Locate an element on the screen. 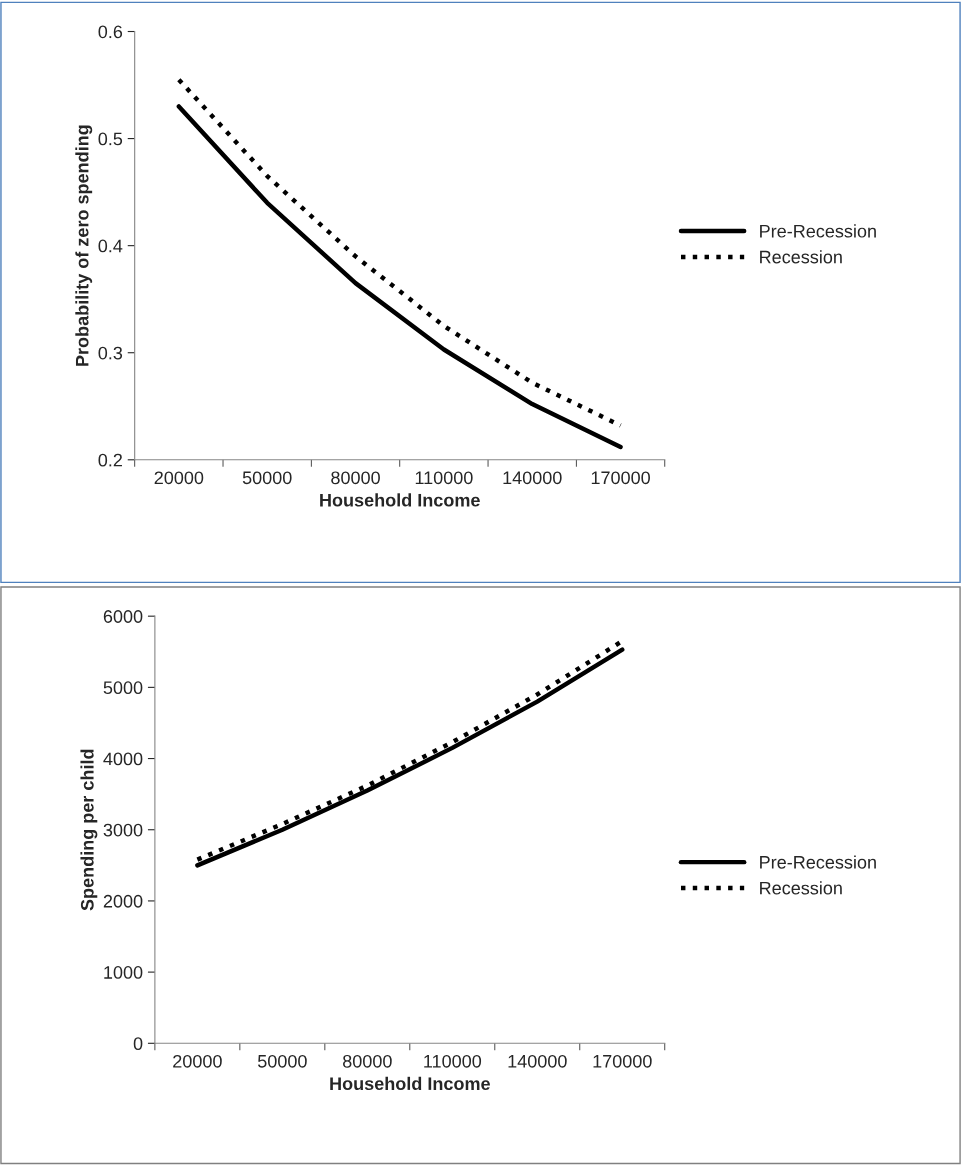 Image resolution: width=962 pixels, height=1167 pixels. y-tick-label: 3000 is located at coordinates (123, 830).